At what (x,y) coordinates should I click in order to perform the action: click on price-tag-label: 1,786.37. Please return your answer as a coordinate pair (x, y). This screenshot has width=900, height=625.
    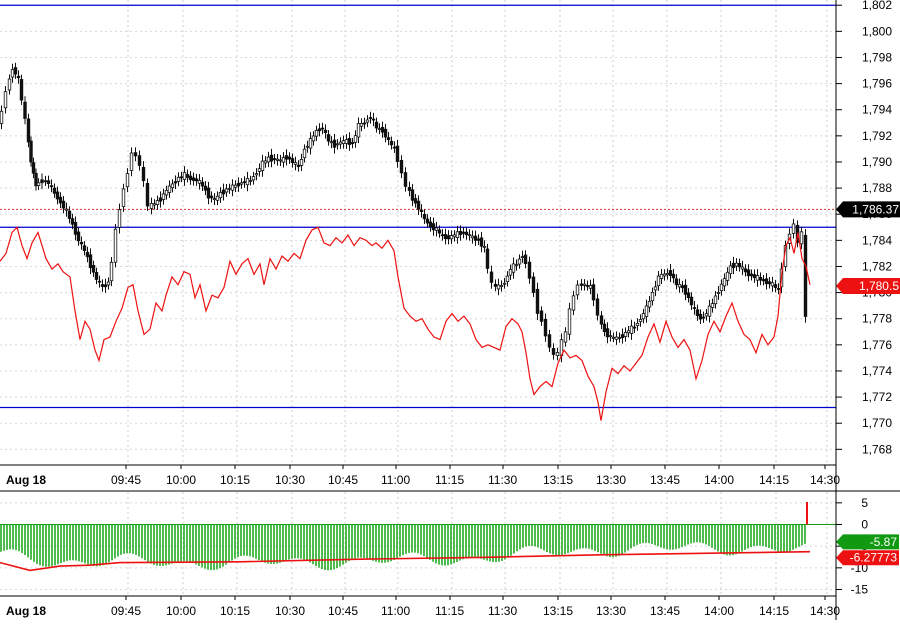
    Looking at the image, I should click on (875, 209).